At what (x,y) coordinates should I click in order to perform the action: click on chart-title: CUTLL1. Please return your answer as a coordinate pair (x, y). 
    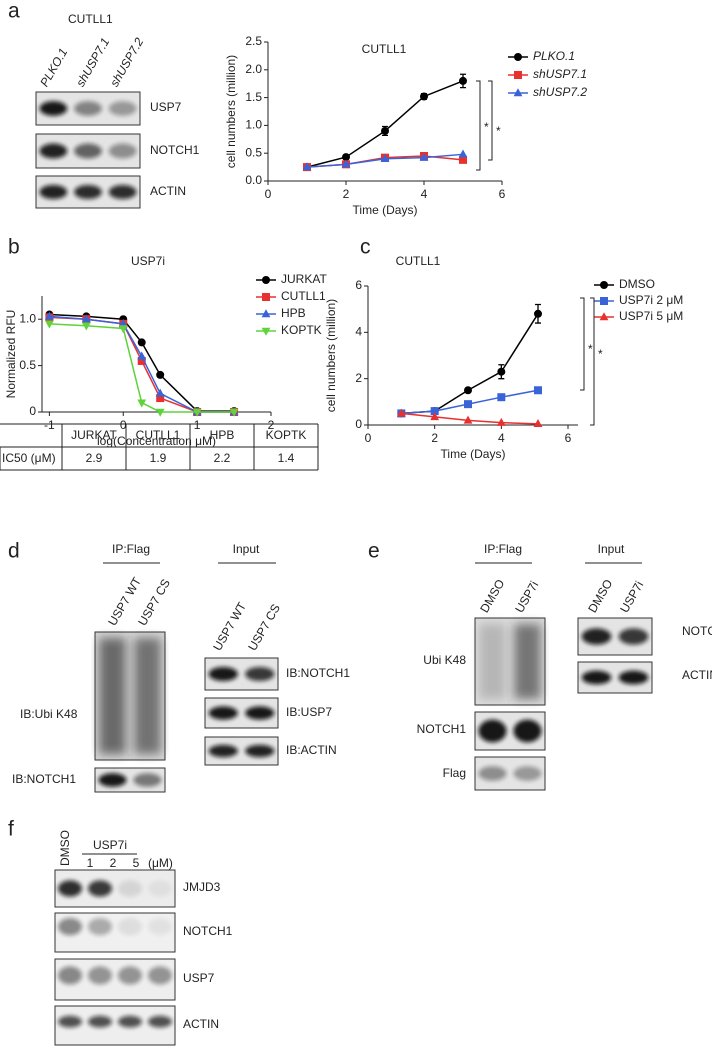
    Looking at the image, I should click on (384, 49).